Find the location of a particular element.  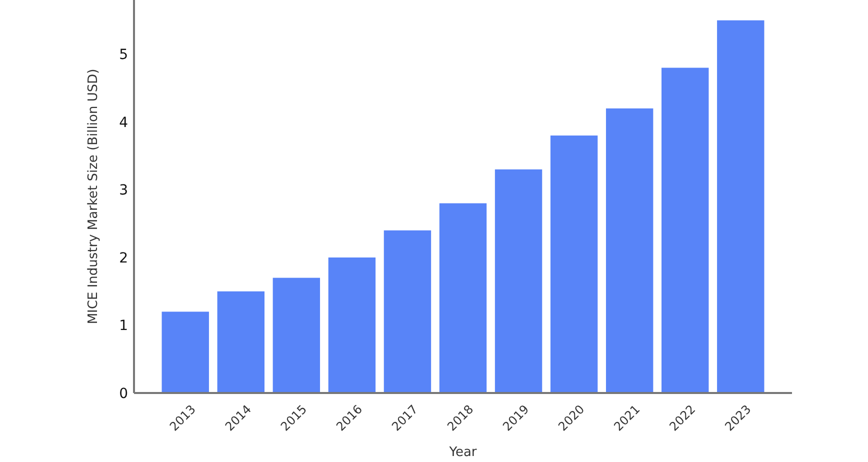

y-tick-label: 3 is located at coordinates (123, 190).